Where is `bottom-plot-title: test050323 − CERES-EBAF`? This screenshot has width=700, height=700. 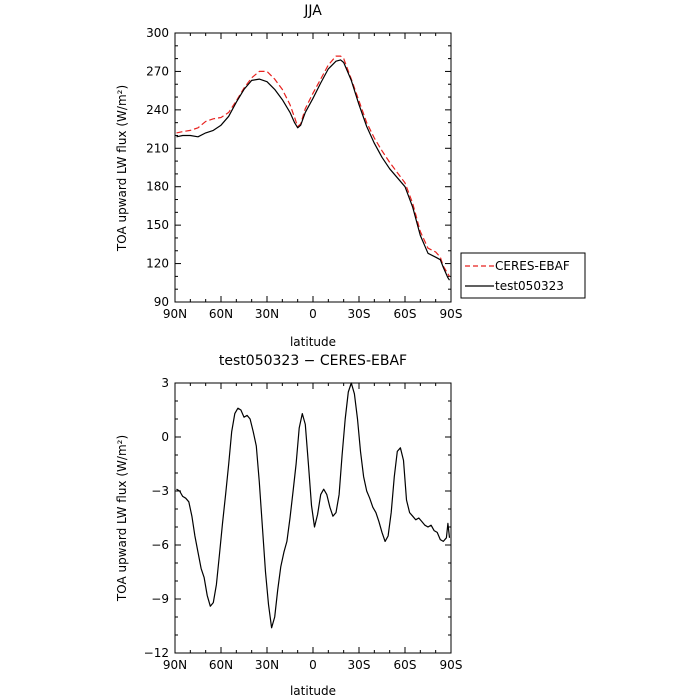 bottom-plot-title: test050323 − CERES-EBAF is located at coordinates (313, 361).